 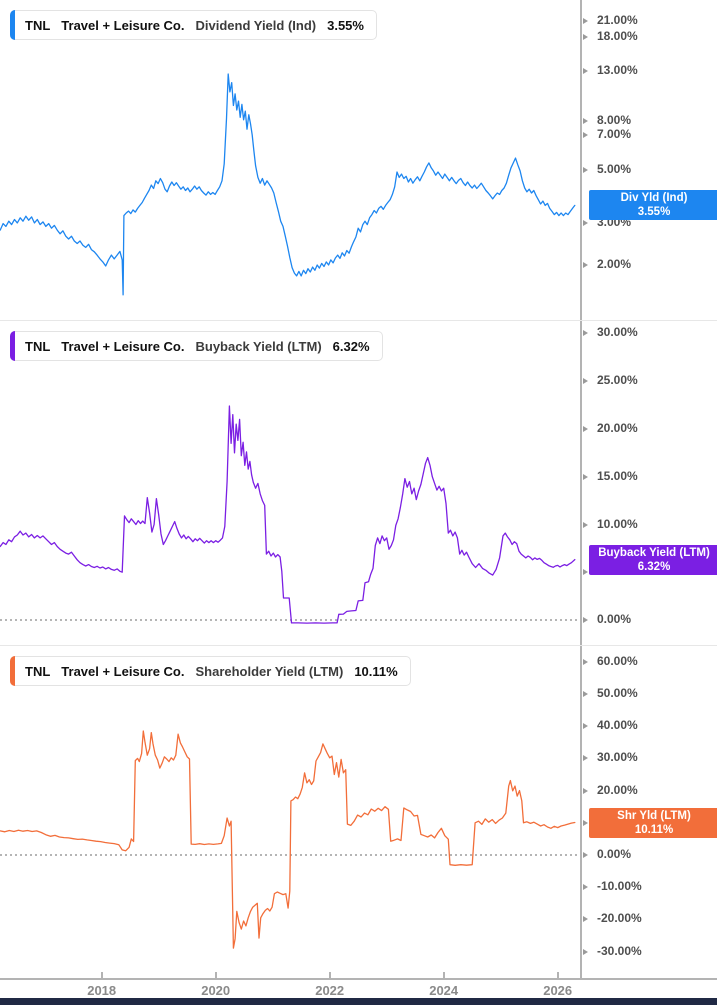 What do you see at coordinates (258, 346) in the screenshot?
I see `metric-label: Buyback Yield (LTM)` at bounding box center [258, 346].